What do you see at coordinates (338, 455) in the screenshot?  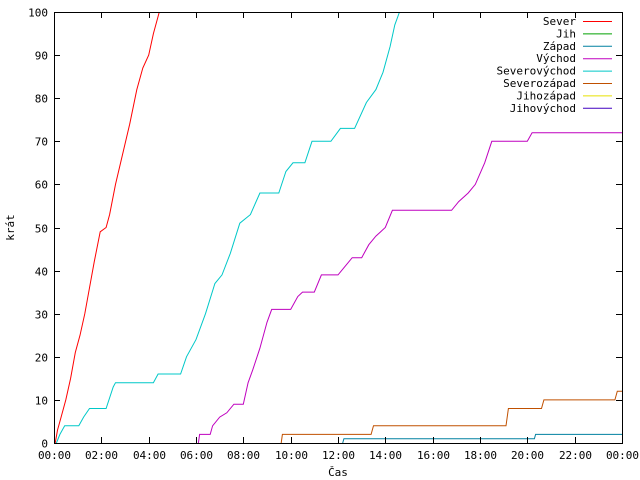 I see `x-tick-label: 12:00` at bounding box center [338, 455].